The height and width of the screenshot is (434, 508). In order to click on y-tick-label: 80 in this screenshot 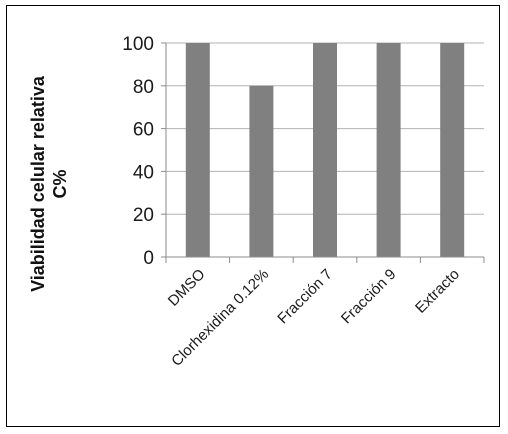, I will do `click(143, 87)`.